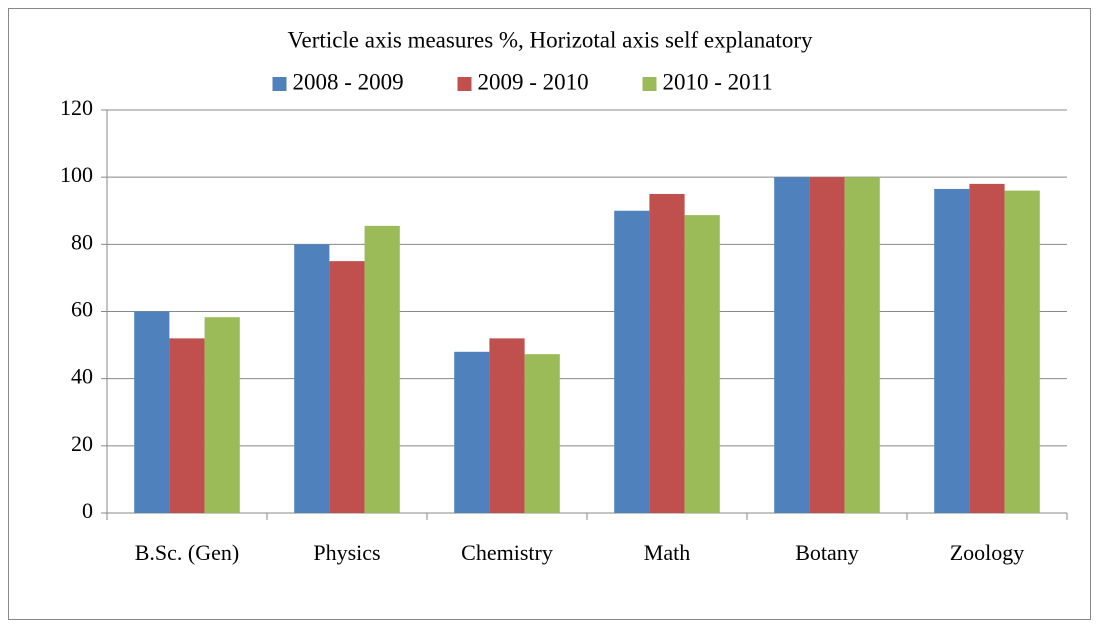 The image size is (1099, 628). What do you see at coordinates (533, 81) in the screenshot?
I see `legend-label: 2009 - 2010` at bounding box center [533, 81].